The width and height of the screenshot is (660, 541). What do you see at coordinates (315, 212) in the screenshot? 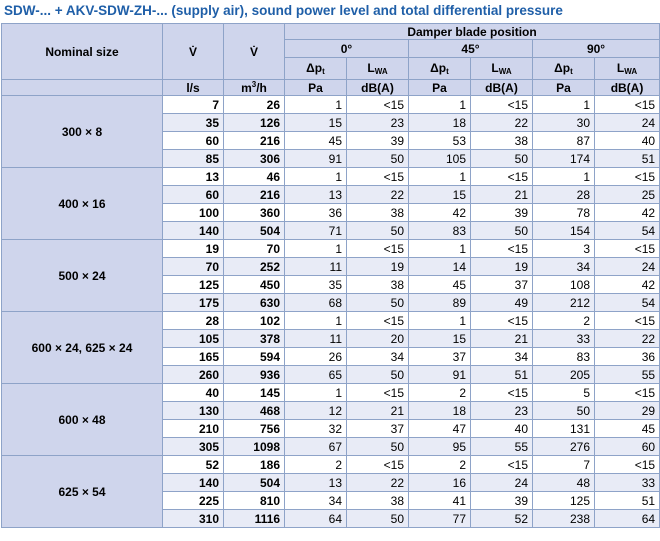
I see `value-cell: 36` at bounding box center [315, 212].